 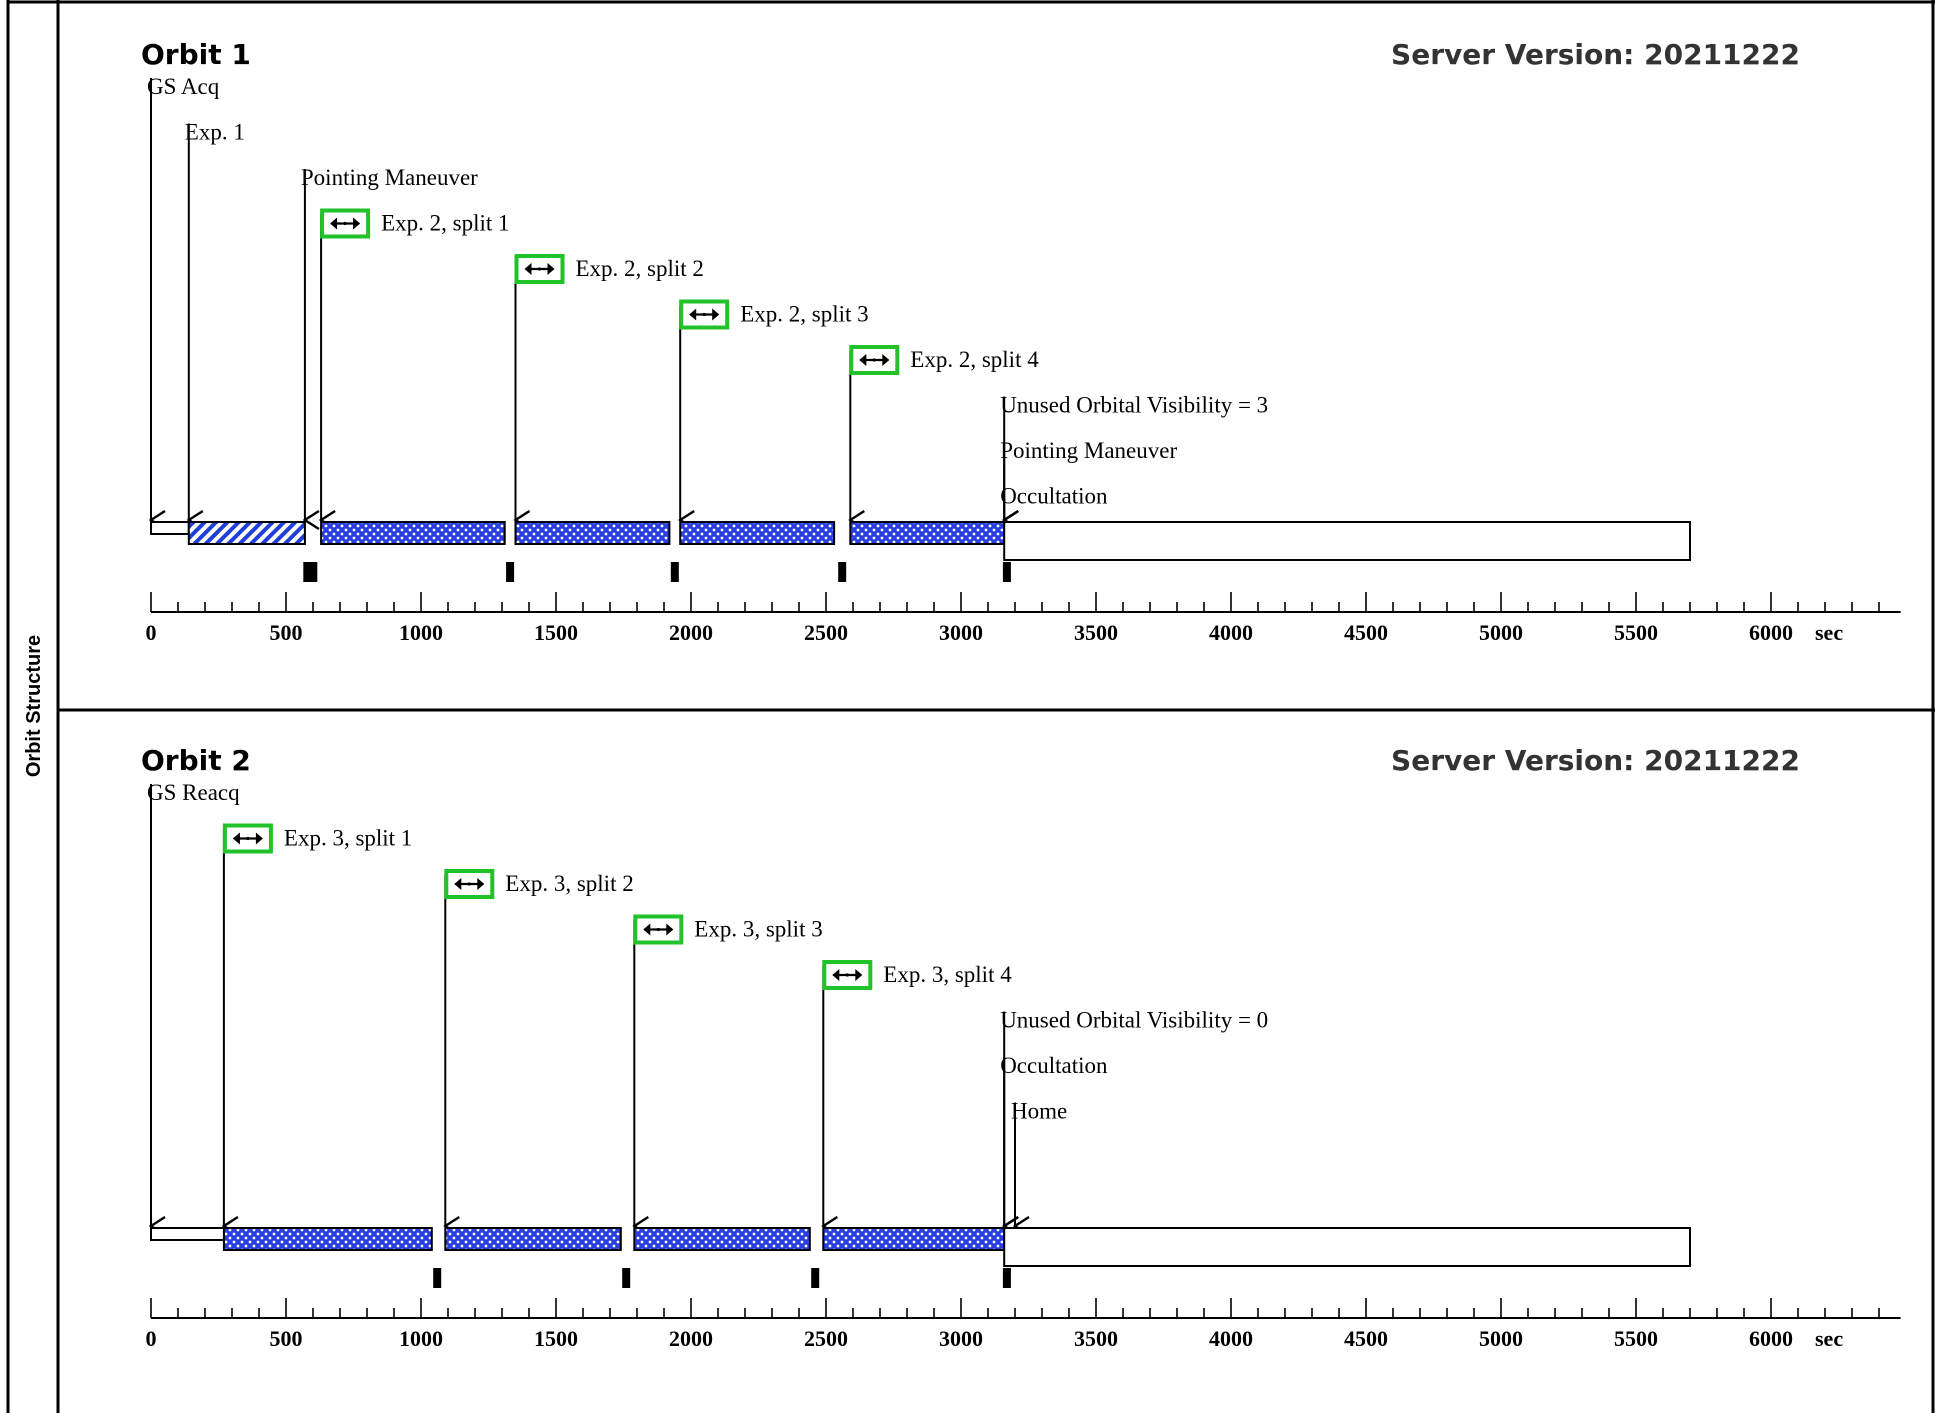 I want to click on timeline-event: Exp. 3, split 1, so click(x=317, y=1025).